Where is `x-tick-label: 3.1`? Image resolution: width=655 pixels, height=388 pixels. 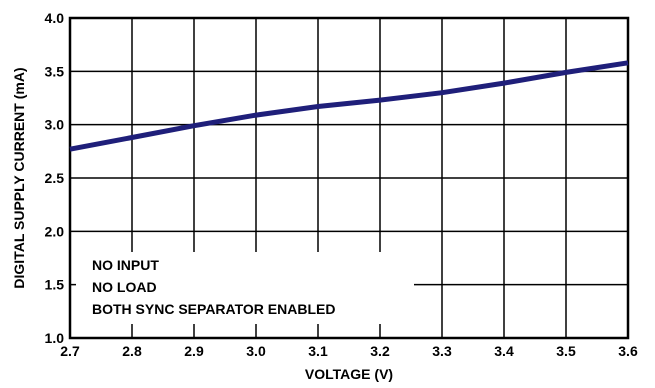
x-tick-label: 3.1 is located at coordinates (318, 351).